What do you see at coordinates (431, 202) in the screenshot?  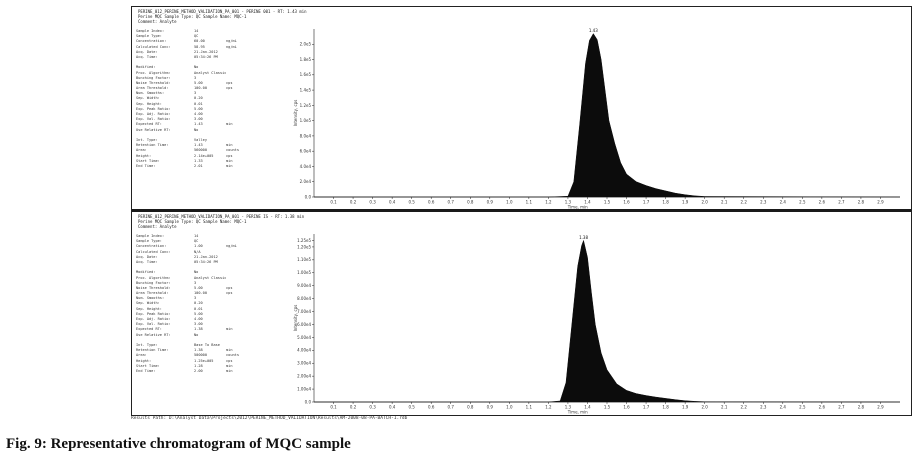 I see `x-tick-label: 0.6` at bounding box center [431, 202].